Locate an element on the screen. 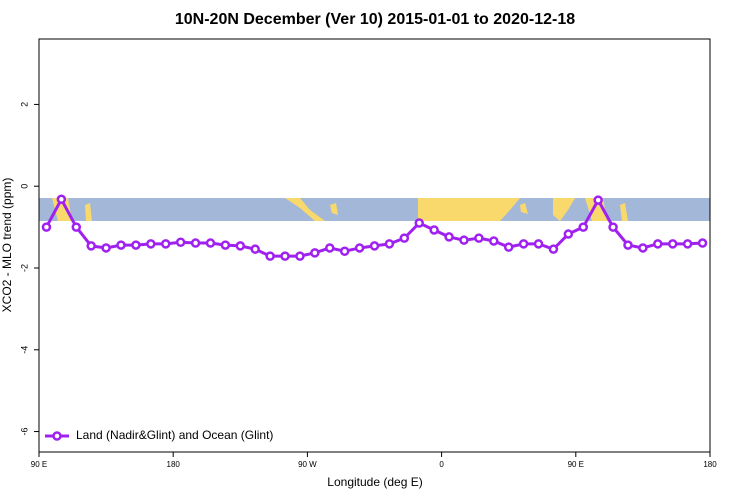 The width and height of the screenshot is (750, 500). x-tick-label: 0 is located at coordinates (441, 464).